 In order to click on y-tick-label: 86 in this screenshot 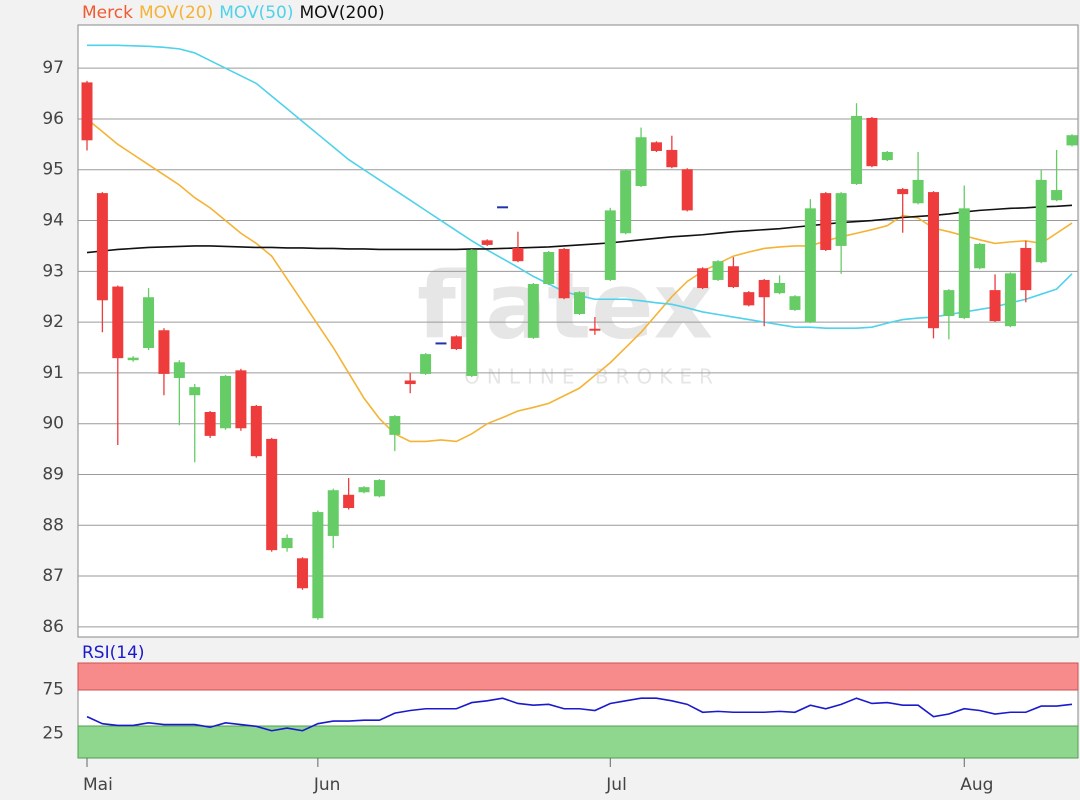, I will do `click(53, 627)`.